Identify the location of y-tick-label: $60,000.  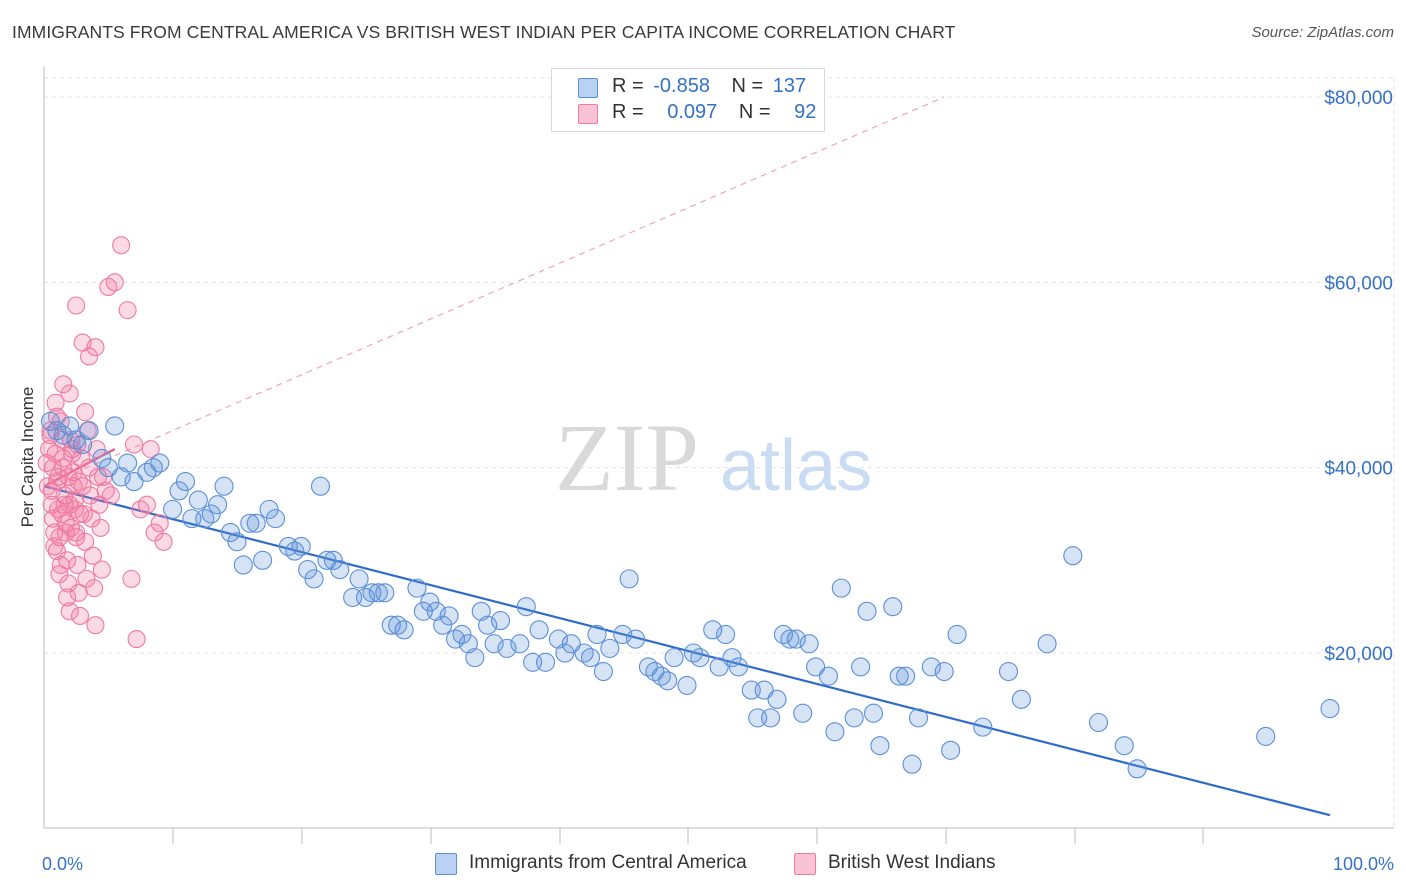
(1358, 283).